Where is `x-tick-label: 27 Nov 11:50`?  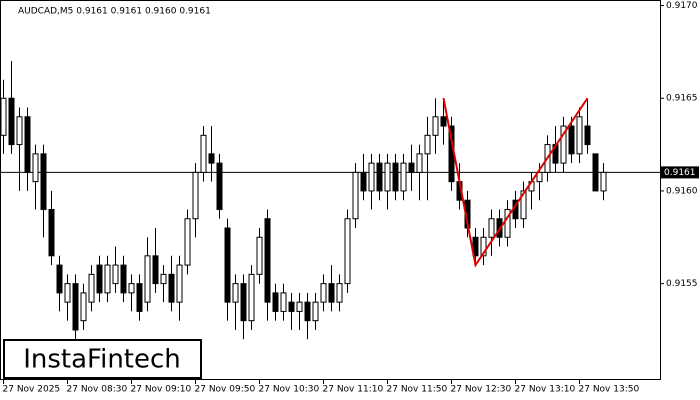
x-tick-label: 27 Nov 11:50 is located at coordinates (417, 390).